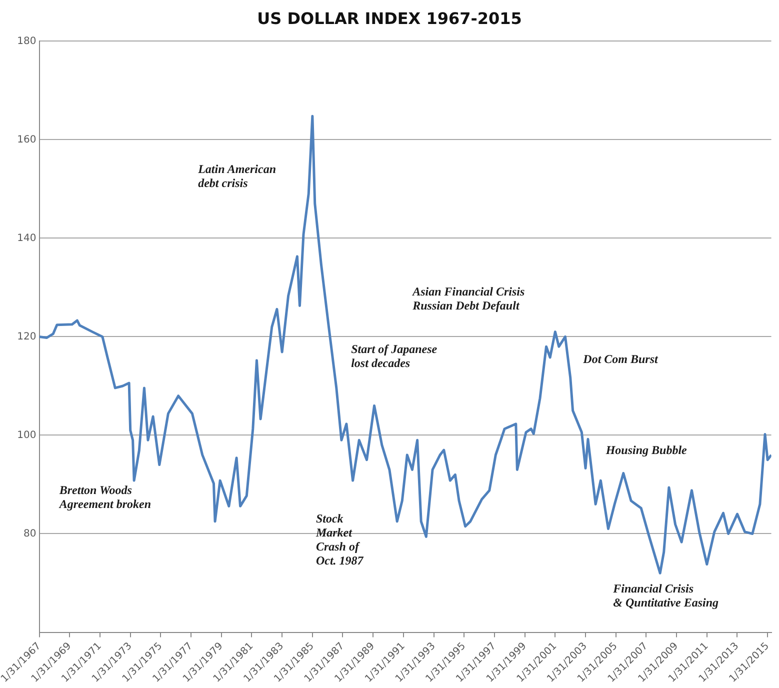 The image size is (779, 688). What do you see at coordinates (26, 435) in the screenshot?
I see `y-tick-label: 100` at bounding box center [26, 435].